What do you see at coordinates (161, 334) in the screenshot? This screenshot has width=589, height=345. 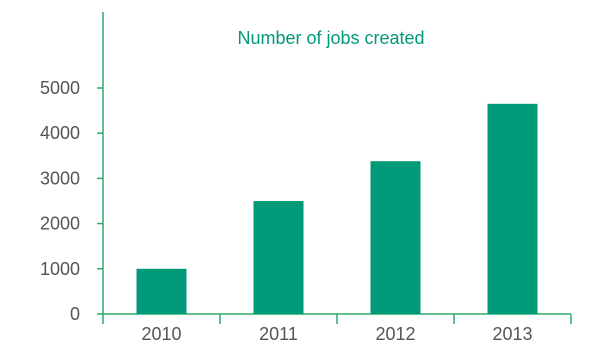 I see `x-tick-label: 2010` at bounding box center [161, 334].